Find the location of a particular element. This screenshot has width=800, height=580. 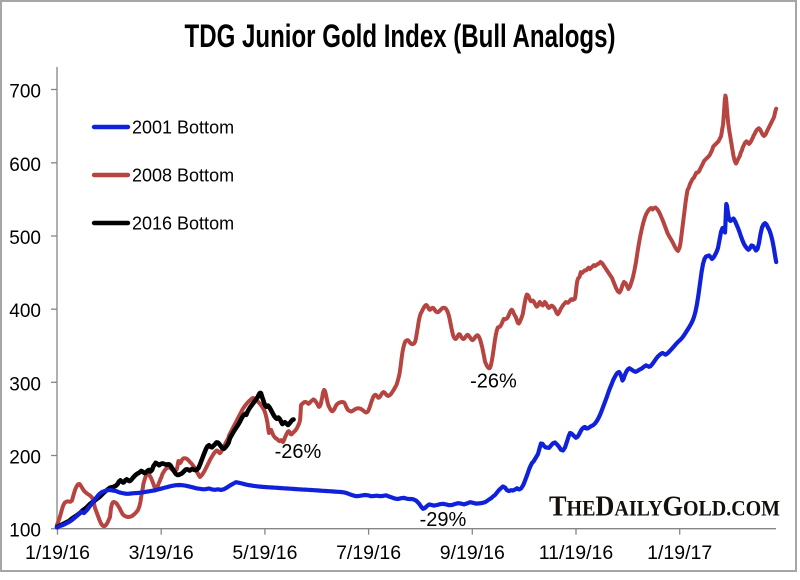

svg-text: 9/19/16 is located at coordinates (472, 553).